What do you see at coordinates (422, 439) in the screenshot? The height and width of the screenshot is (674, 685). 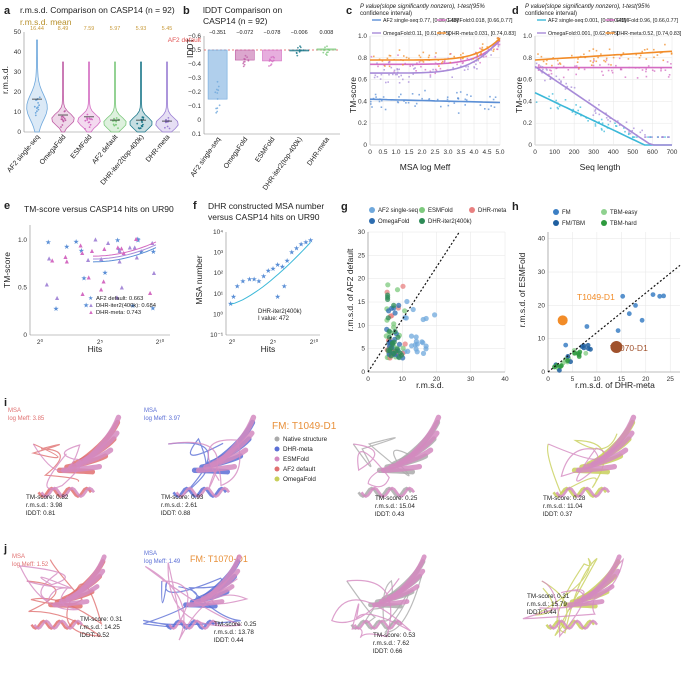 I see `i-structure-2-strand` at bounding box center [422, 439].